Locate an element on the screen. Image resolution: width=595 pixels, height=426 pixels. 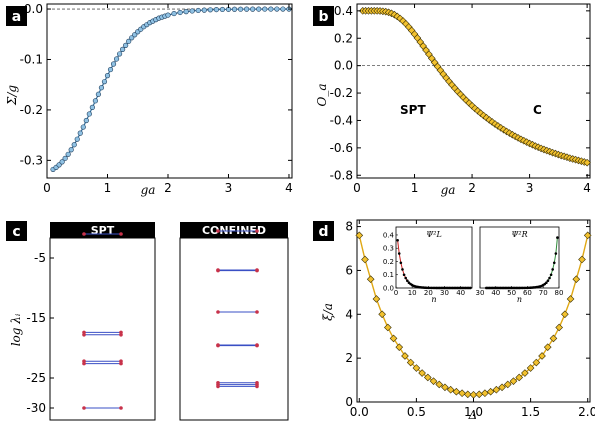
panel-b-ytick-label: -0.2 is located at coordinates (341, 93).